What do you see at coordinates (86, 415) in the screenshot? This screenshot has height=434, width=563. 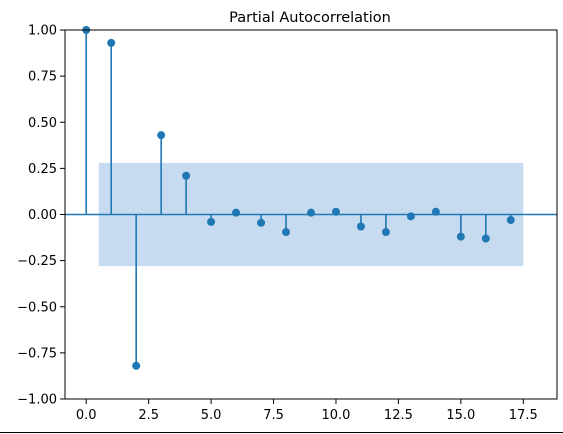 I see `x-tick-label: 0.0` at bounding box center [86, 415].